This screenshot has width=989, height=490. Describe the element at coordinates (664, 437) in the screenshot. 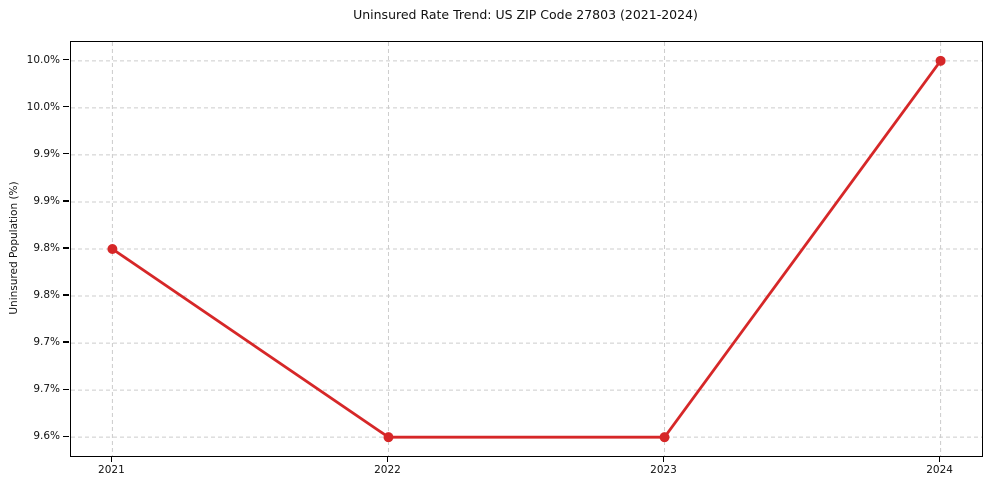

I see `data-point-2023` at that location.